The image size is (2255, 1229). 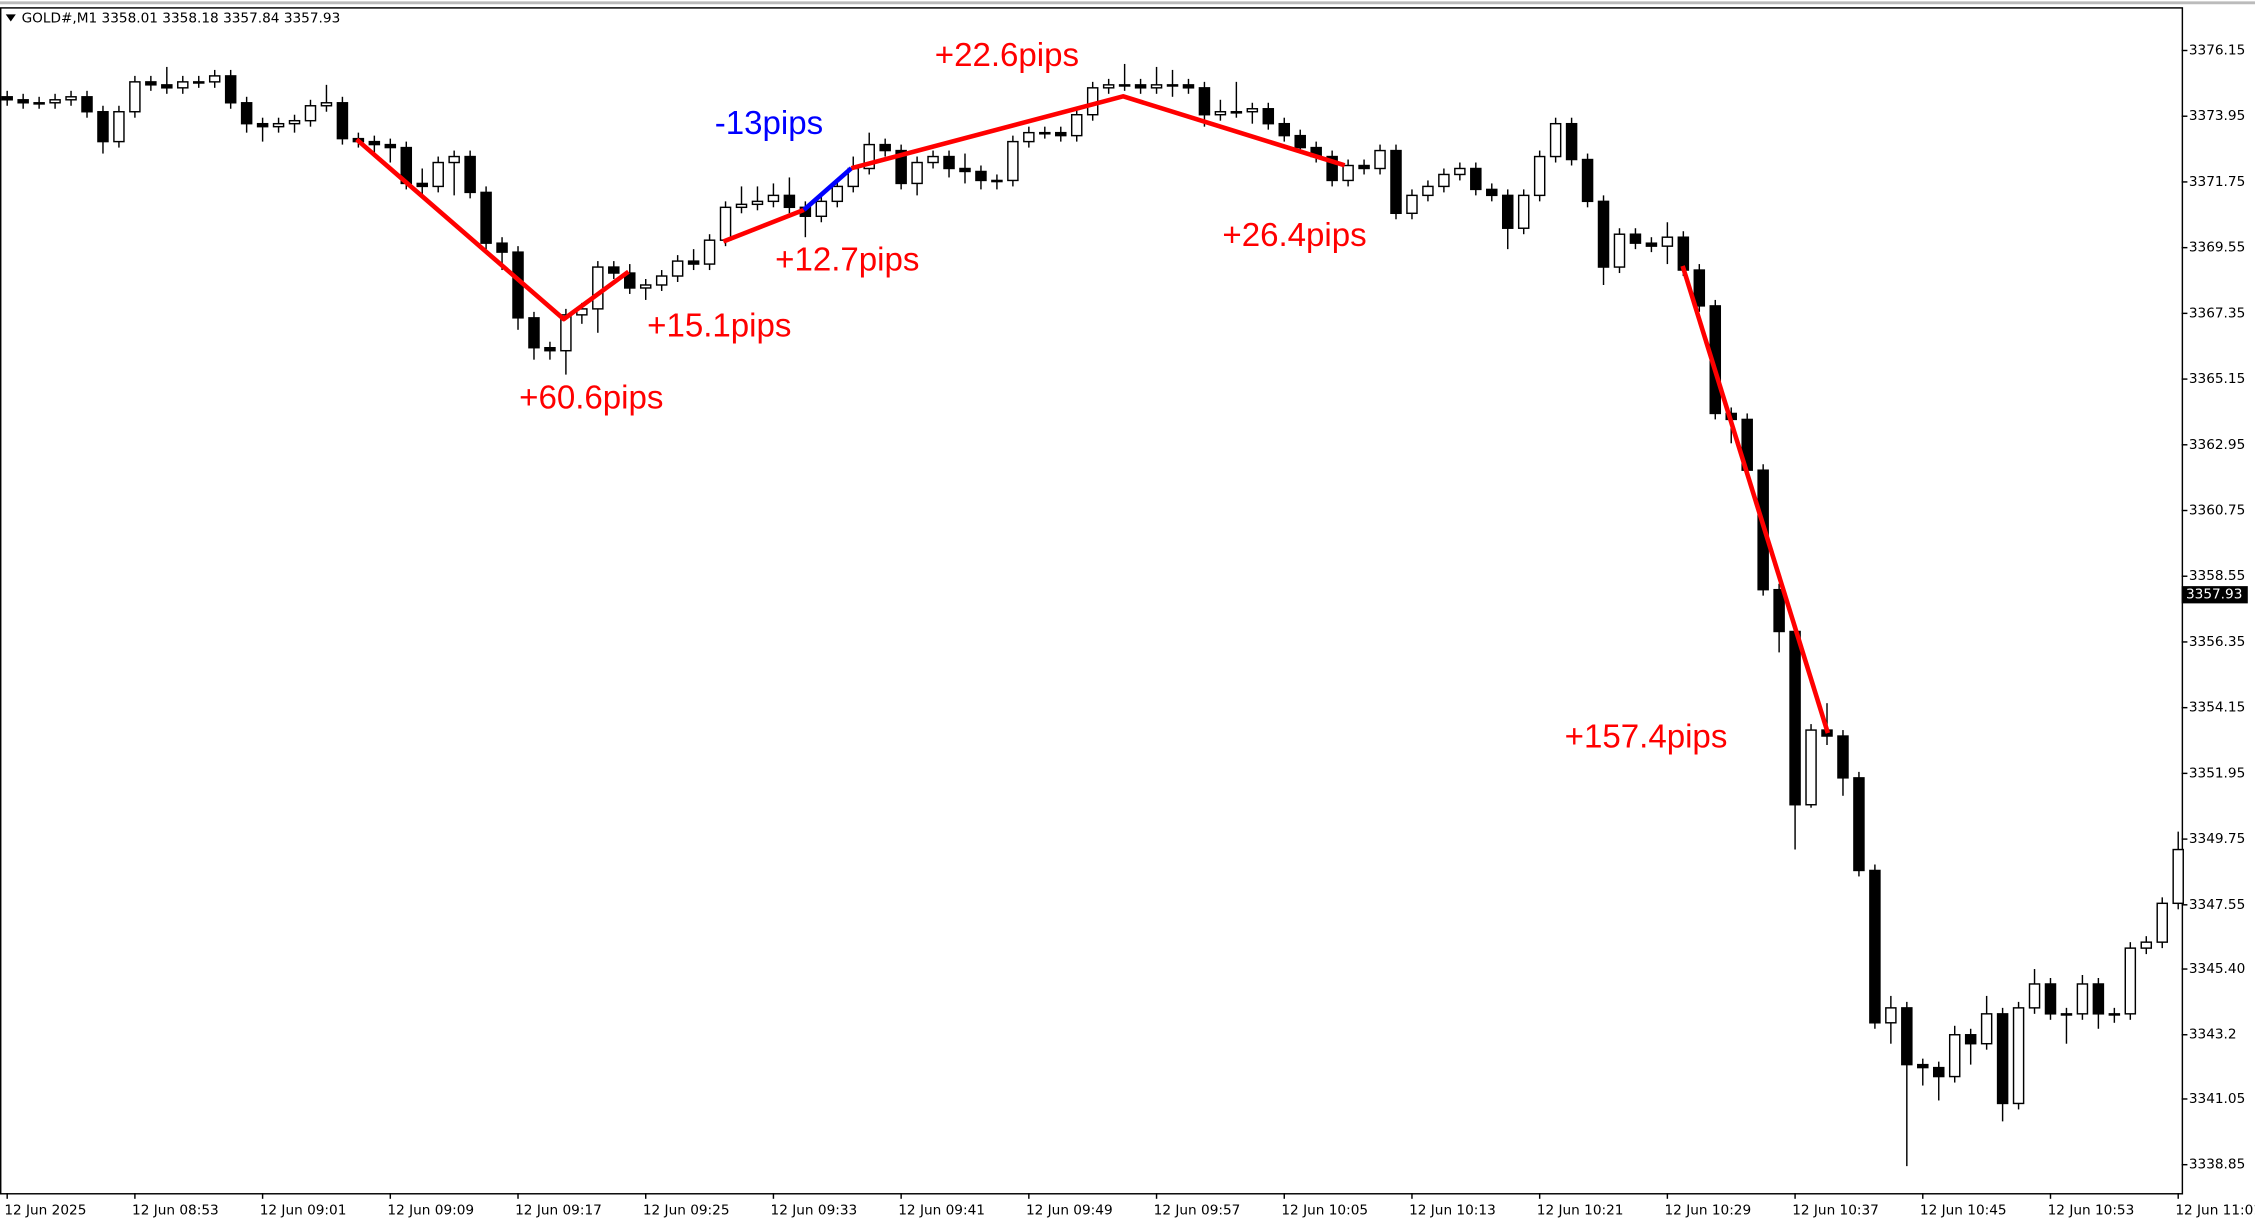 What do you see at coordinates (2217, 1099) in the screenshot?
I see `y-tick-label: 3341.05` at bounding box center [2217, 1099].